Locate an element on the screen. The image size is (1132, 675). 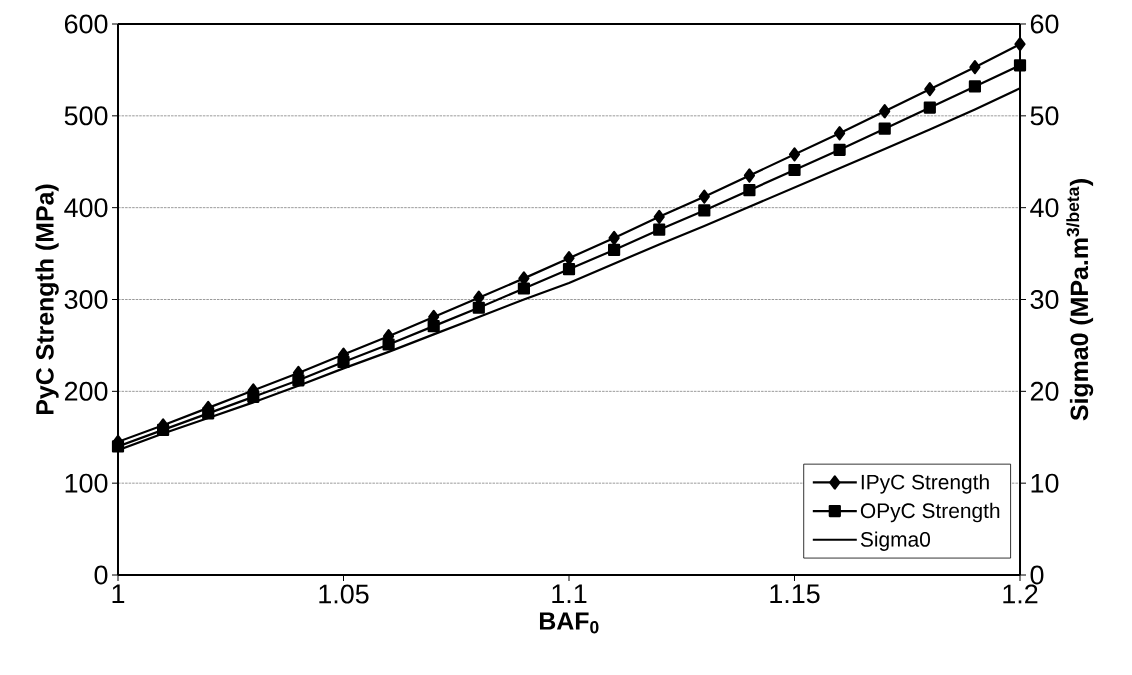
y-tick-label: 500 is located at coordinates (86, 116).